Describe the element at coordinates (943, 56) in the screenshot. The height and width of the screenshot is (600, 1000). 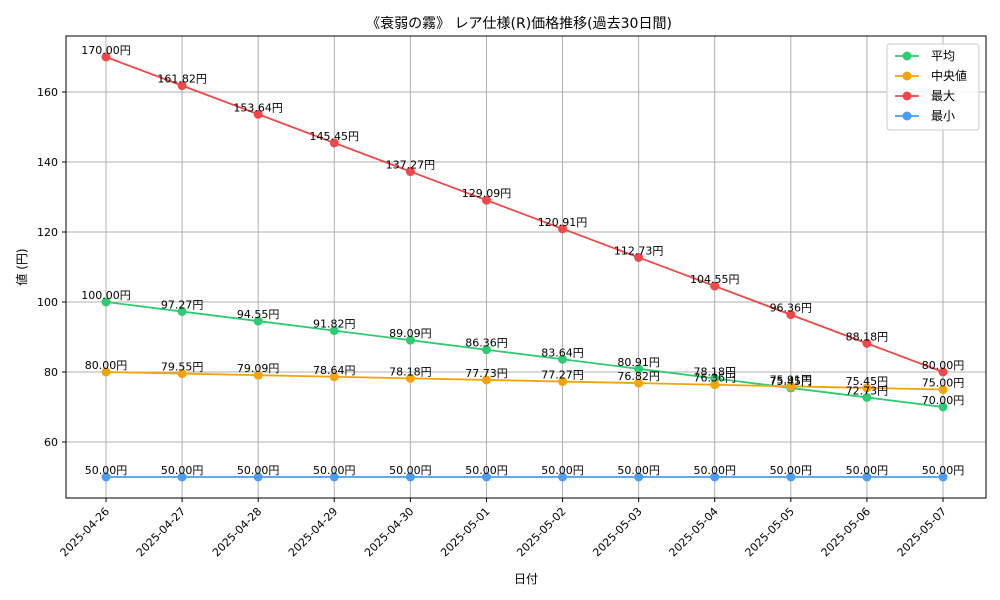
I see `legend-label: 平均` at that location.